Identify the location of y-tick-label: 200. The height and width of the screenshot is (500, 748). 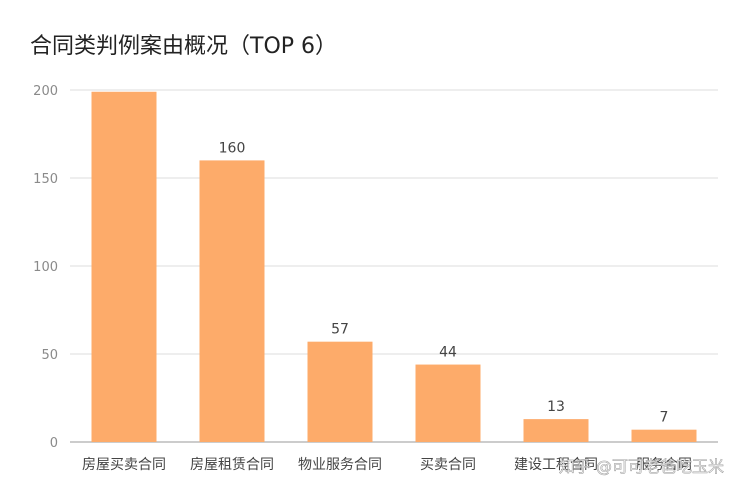
(45, 91).